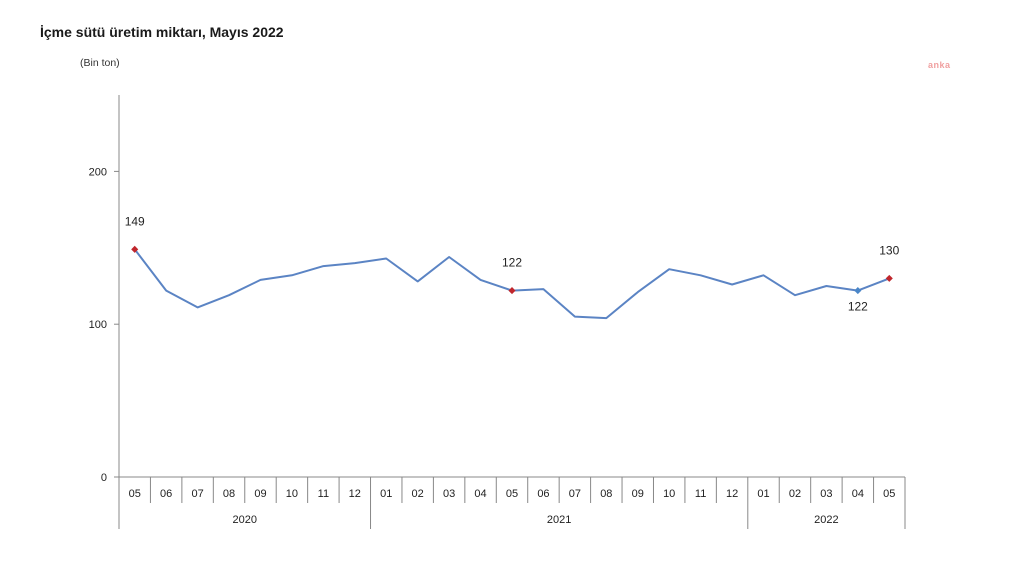  Describe the element at coordinates (98, 325) in the screenshot. I see `y-tick-label: 100` at that location.